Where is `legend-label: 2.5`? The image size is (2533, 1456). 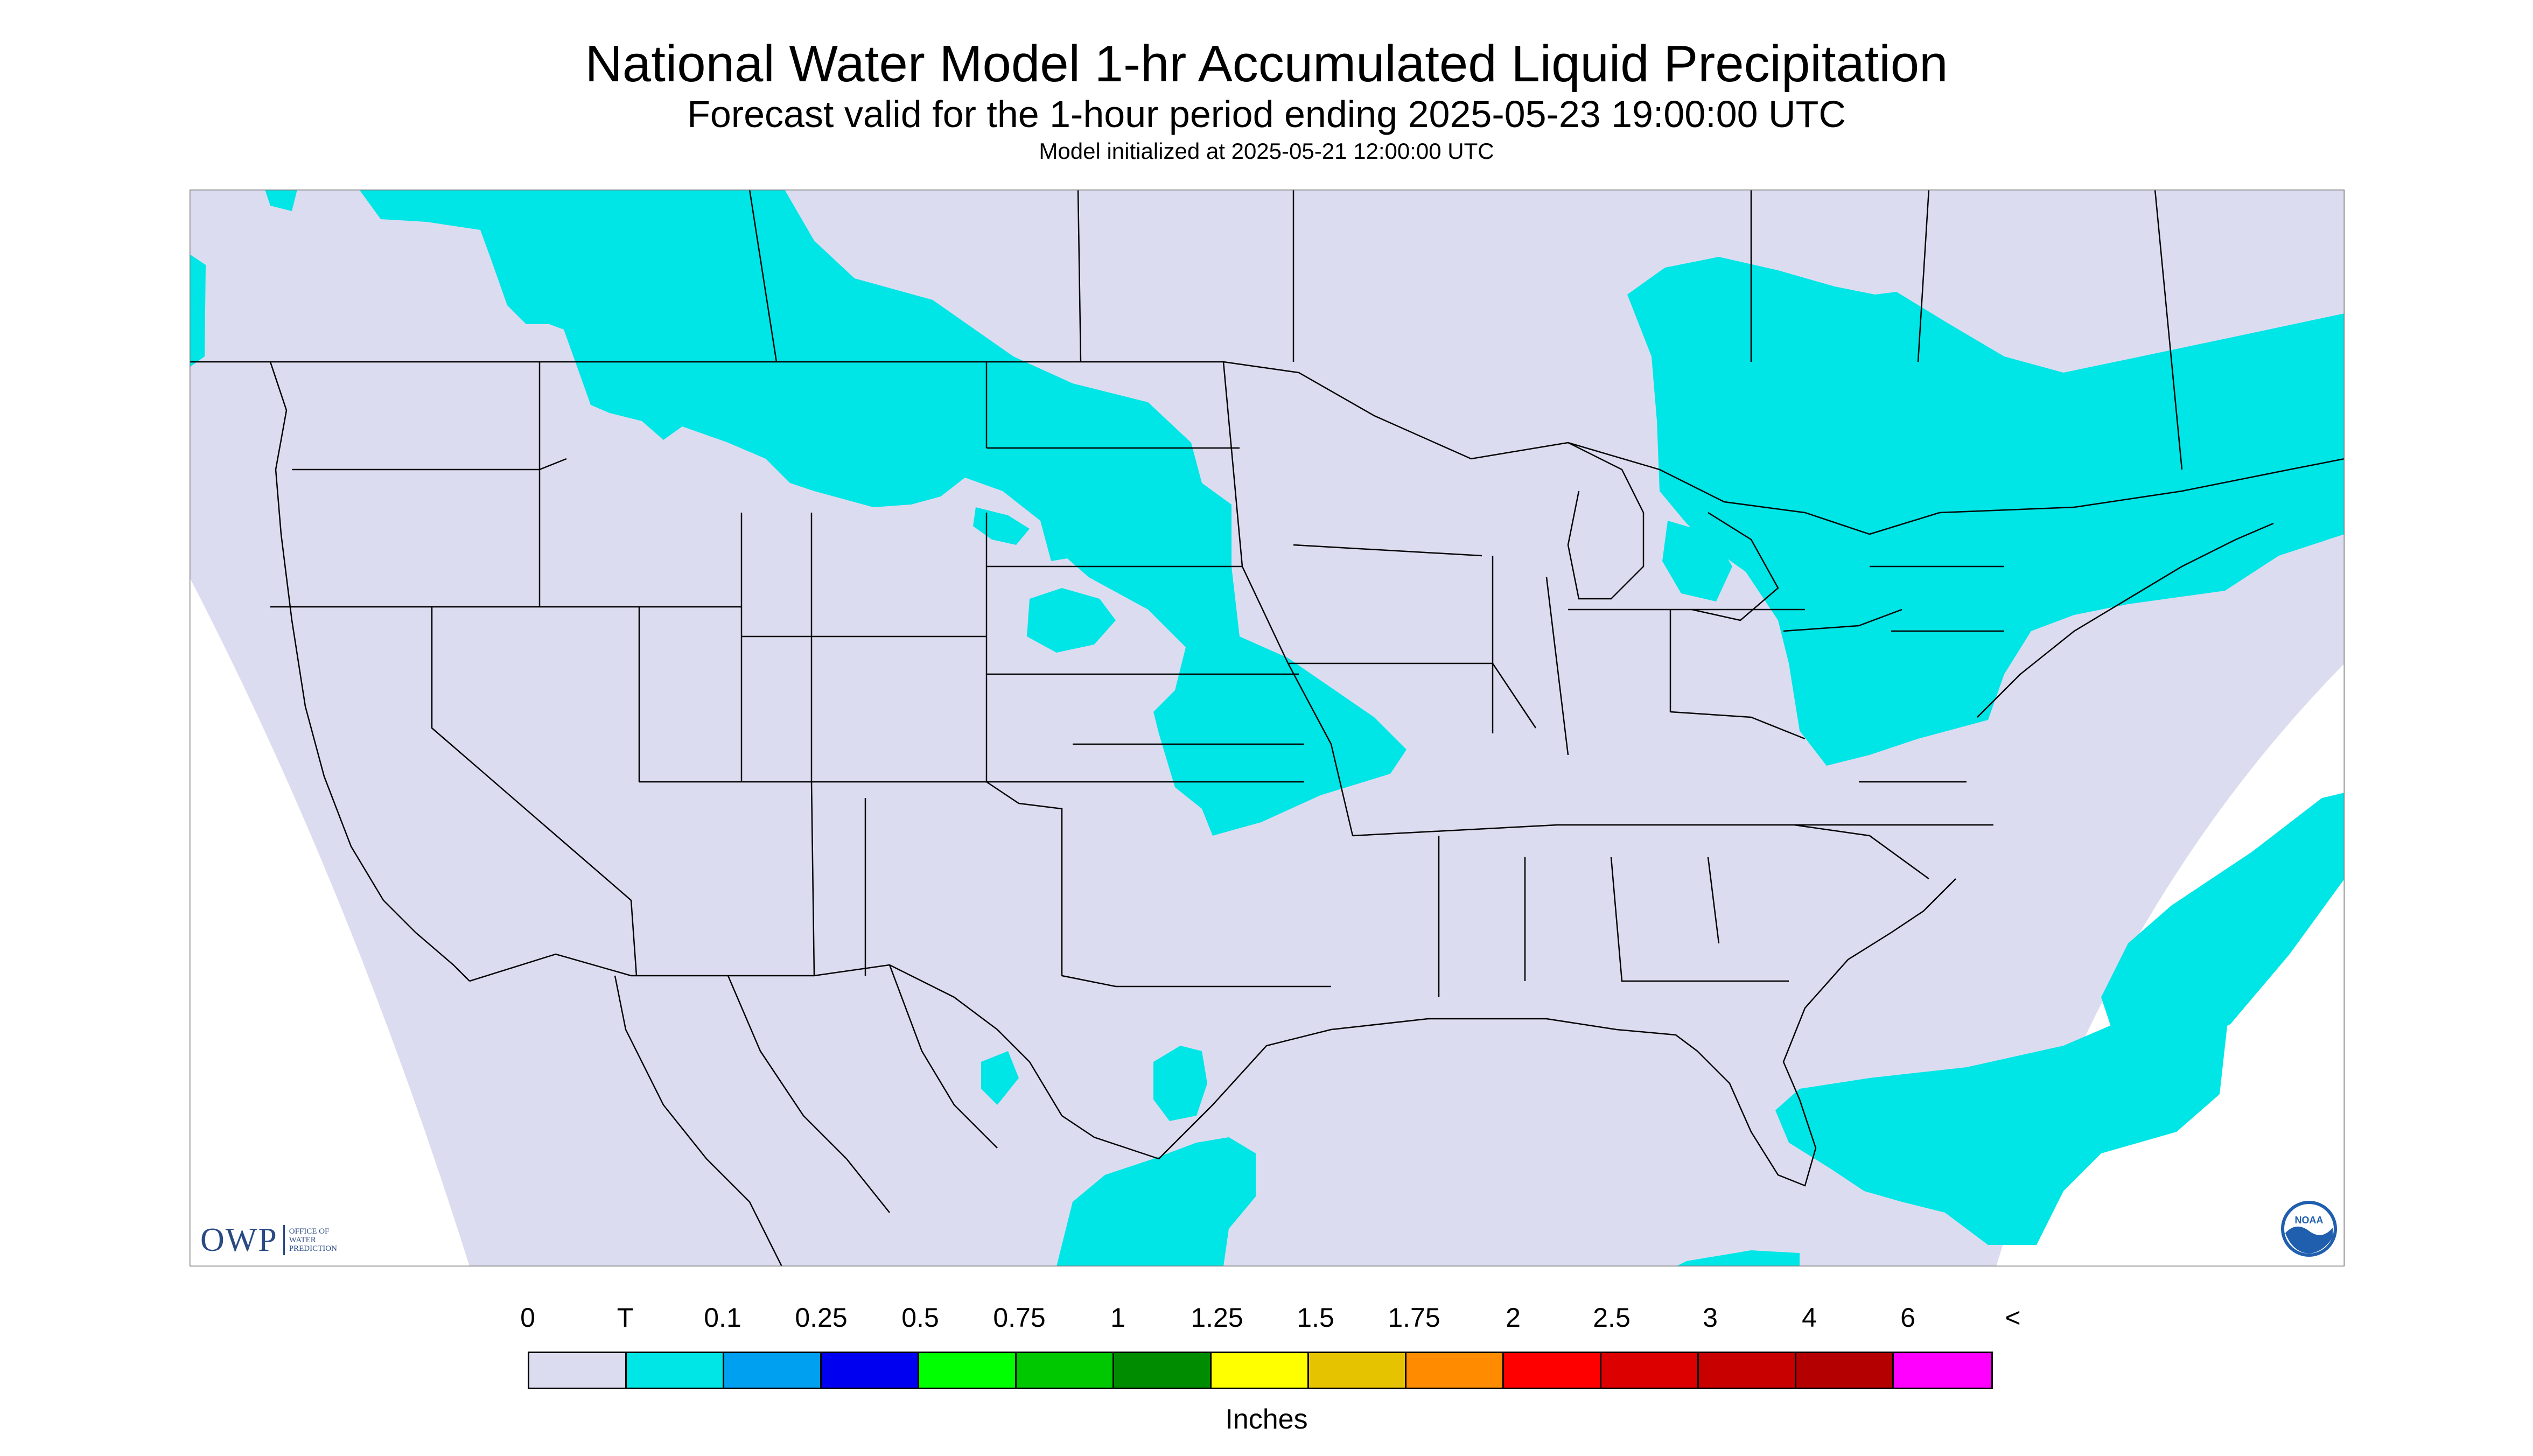 legend-label: 2.5 is located at coordinates (1612, 1318).